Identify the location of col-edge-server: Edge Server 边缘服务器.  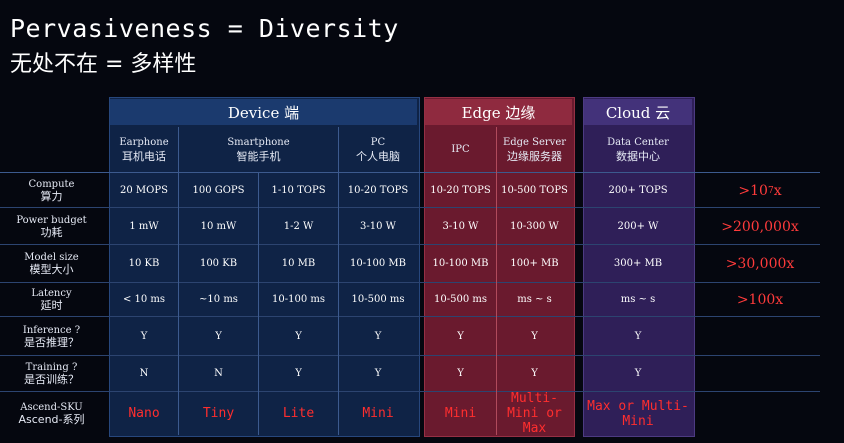
(534, 150).